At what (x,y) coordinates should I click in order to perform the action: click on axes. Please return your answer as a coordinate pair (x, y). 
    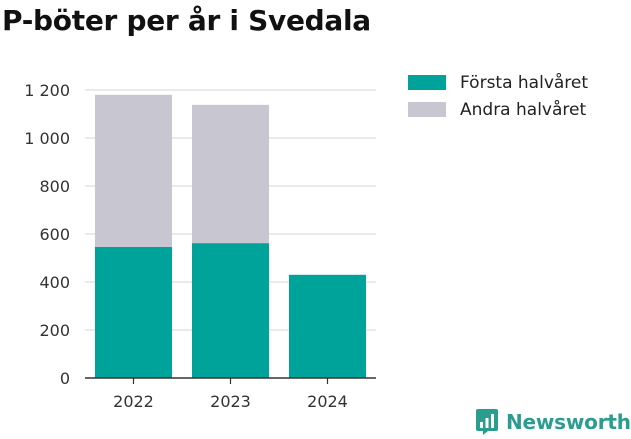
    Looking at the image, I should click on (230, 380).